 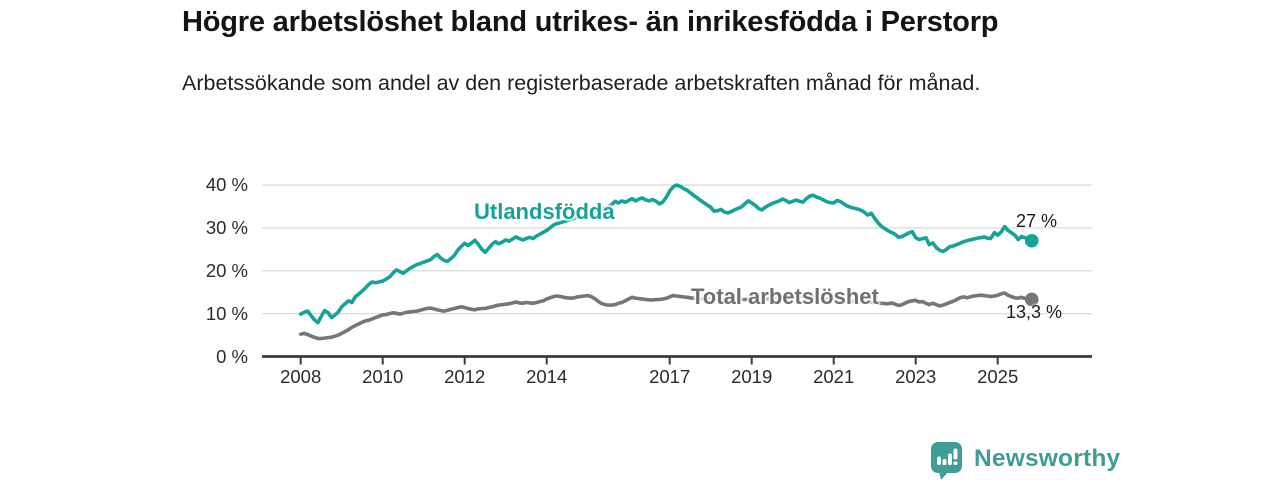 What do you see at coordinates (946, 461) in the screenshot?
I see `bar-chart-speech-bubble-icon` at bounding box center [946, 461].